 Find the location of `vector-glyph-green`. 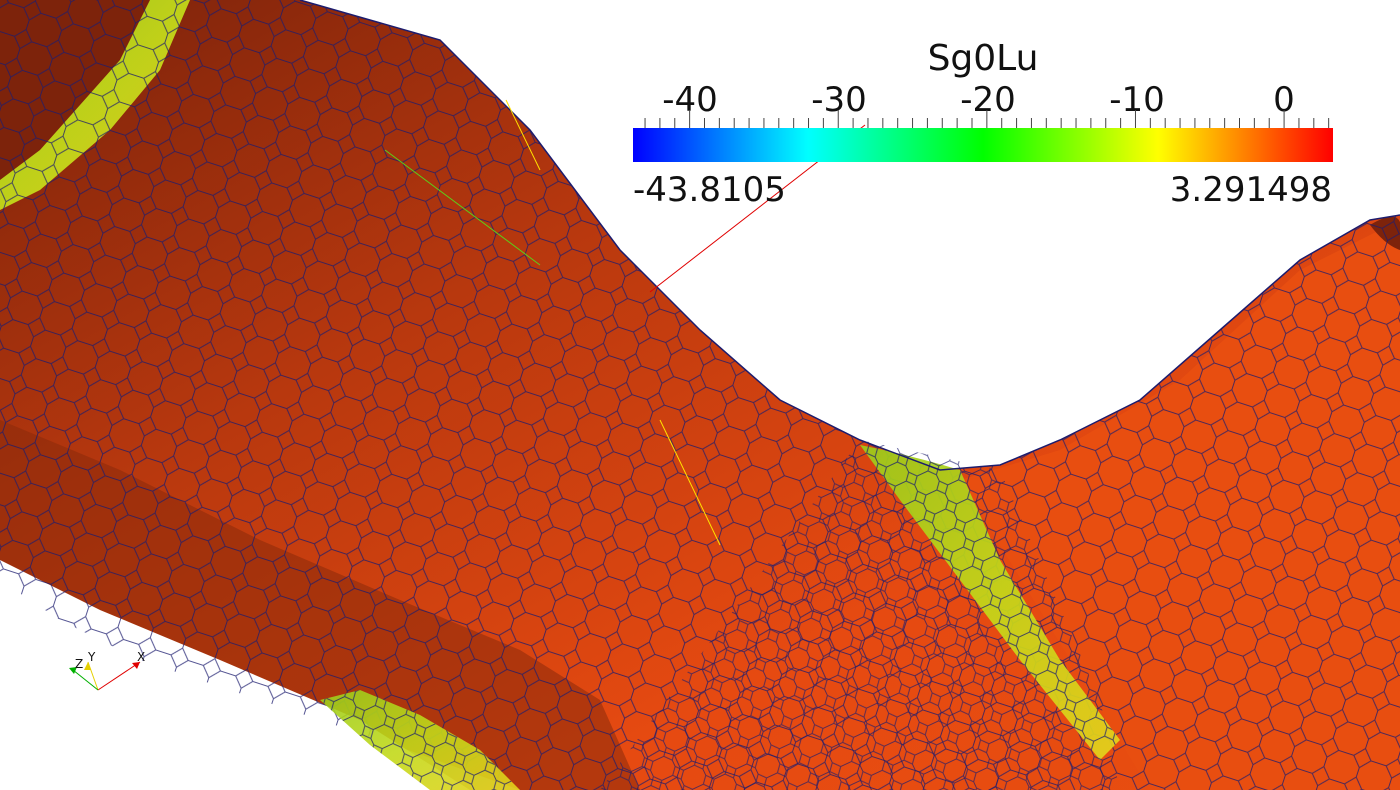

vector-glyph-green is located at coordinates (462, 207).